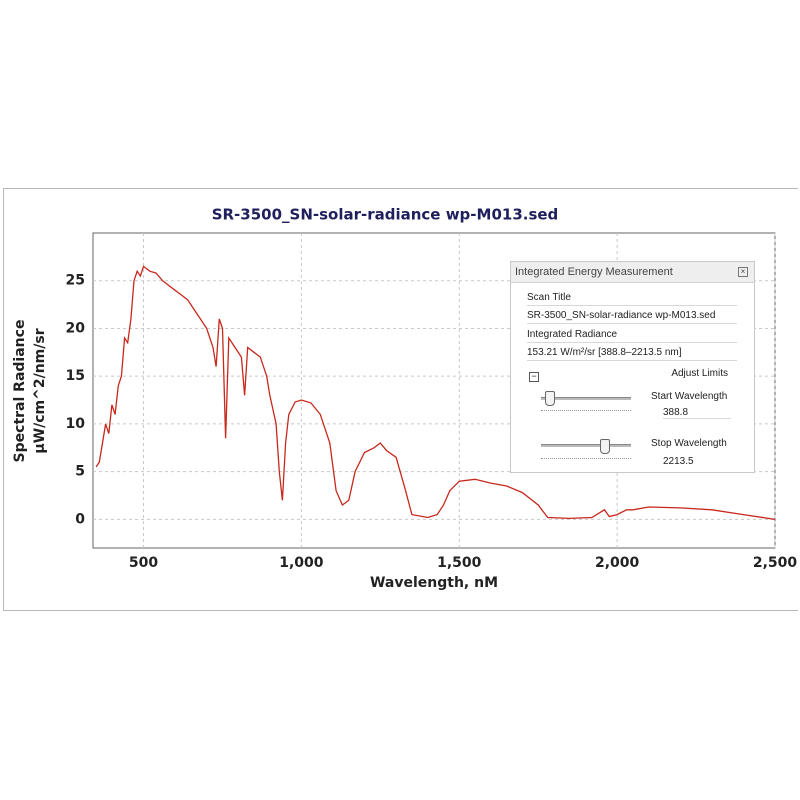 This screenshot has height=800, width=800. I want to click on section-label: Adjust Limits, so click(699, 373).